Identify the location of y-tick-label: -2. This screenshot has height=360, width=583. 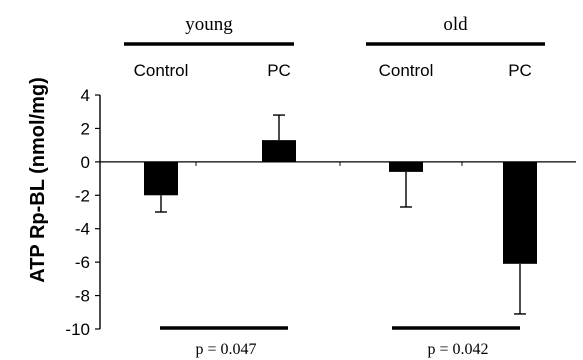
(82, 195).